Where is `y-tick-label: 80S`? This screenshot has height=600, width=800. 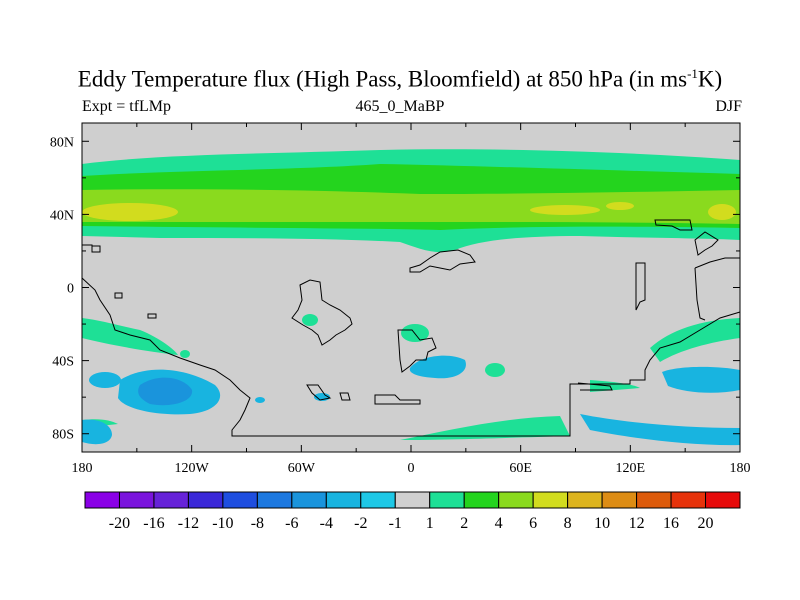
y-tick-label: 80S is located at coordinates (63, 435).